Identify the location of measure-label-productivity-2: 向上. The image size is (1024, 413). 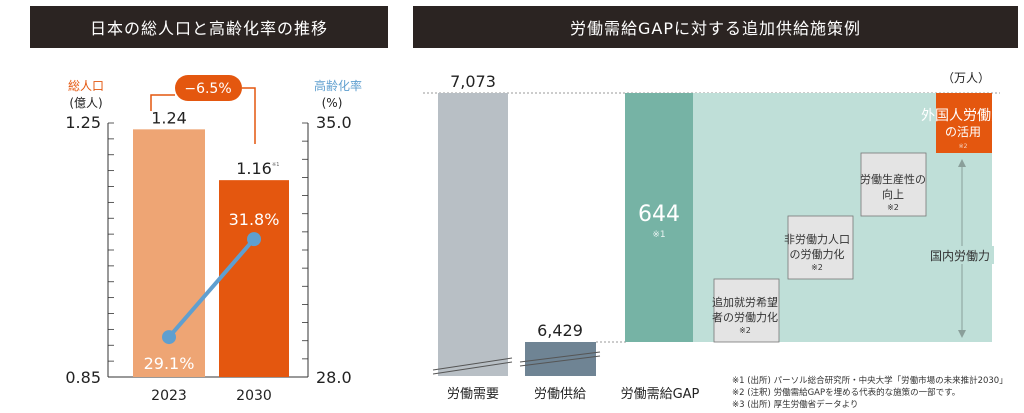
(893, 194).